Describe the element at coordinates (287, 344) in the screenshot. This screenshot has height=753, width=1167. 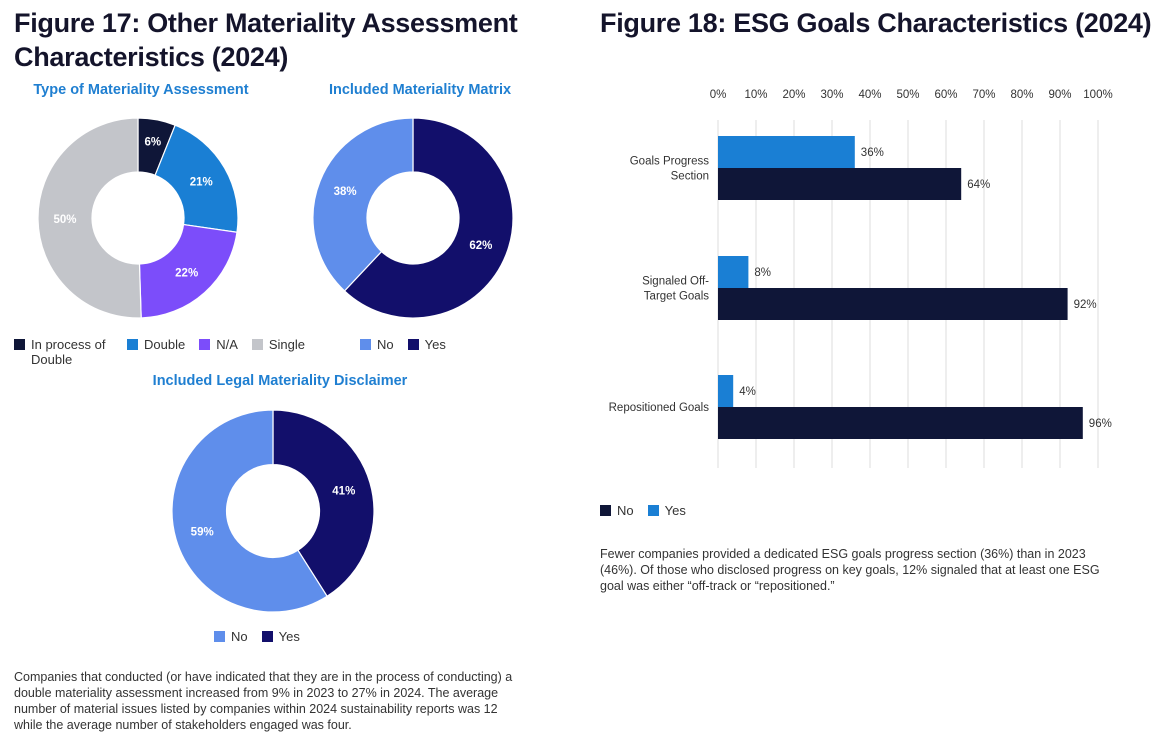
I see `legend-label: Single` at that location.